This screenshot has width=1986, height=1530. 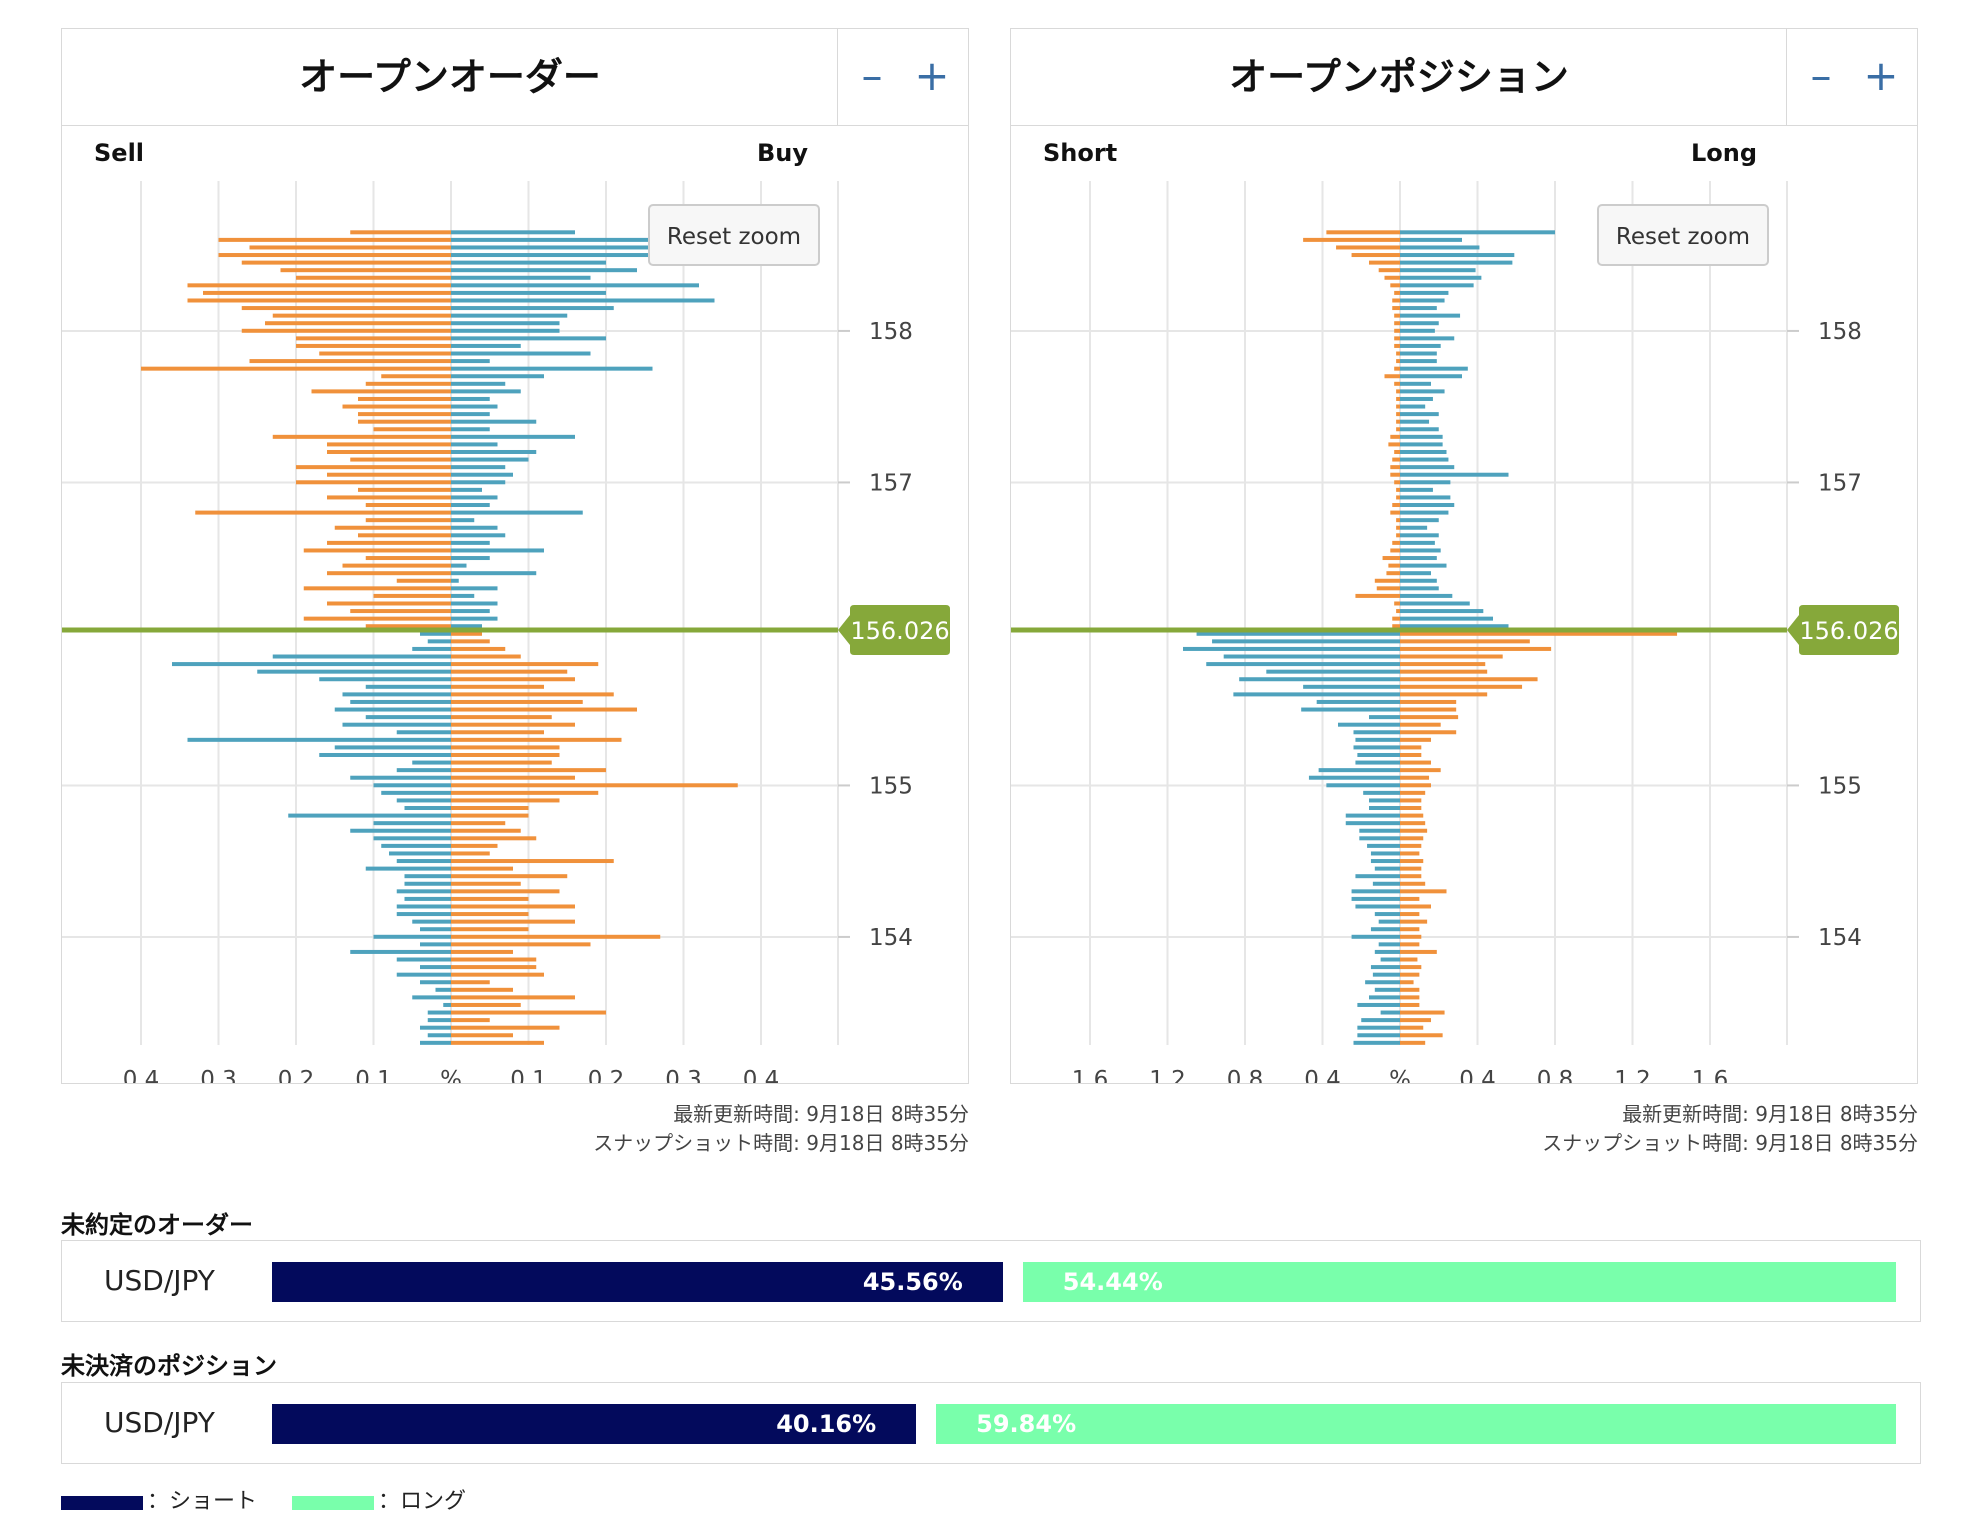 What do you see at coordinates (1090, 1075) in the screenshot?
I see `x-tick-label: 1.6` at bounding box center [1090, 1075].